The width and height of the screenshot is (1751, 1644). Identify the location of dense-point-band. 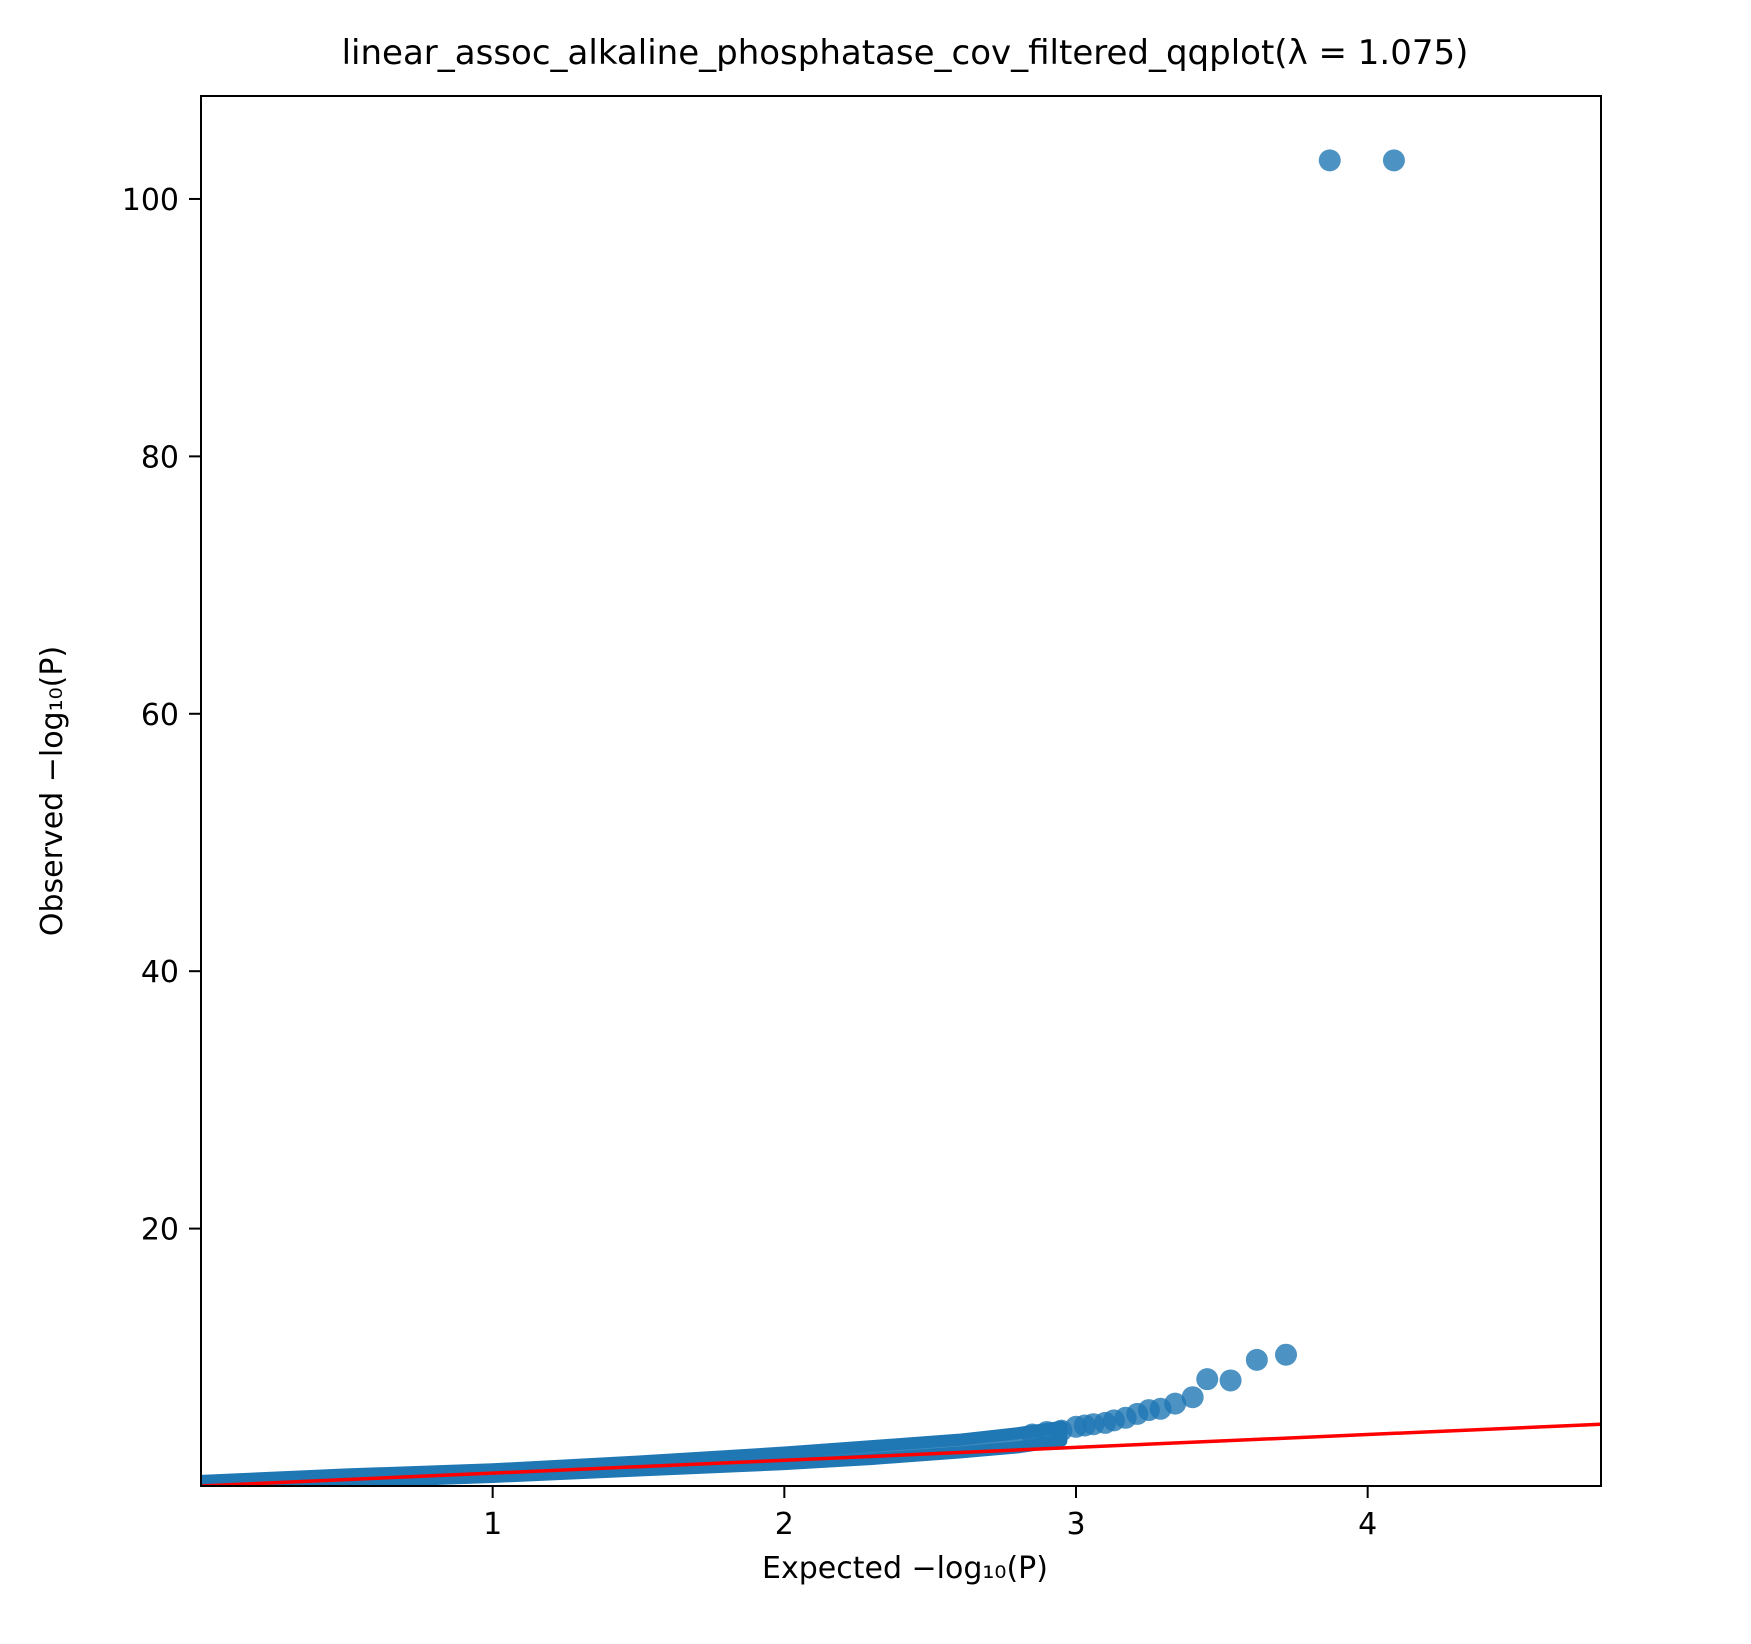
(634, 1453).